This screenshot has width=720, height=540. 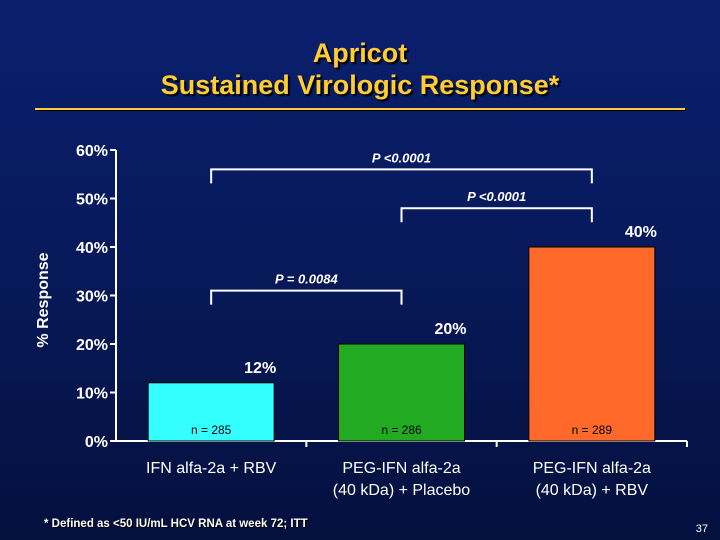 What do you see at coordinates (92, 248) in the screenshot?
I see `y-tick-label: 40%` at bounding box center [92, 248].